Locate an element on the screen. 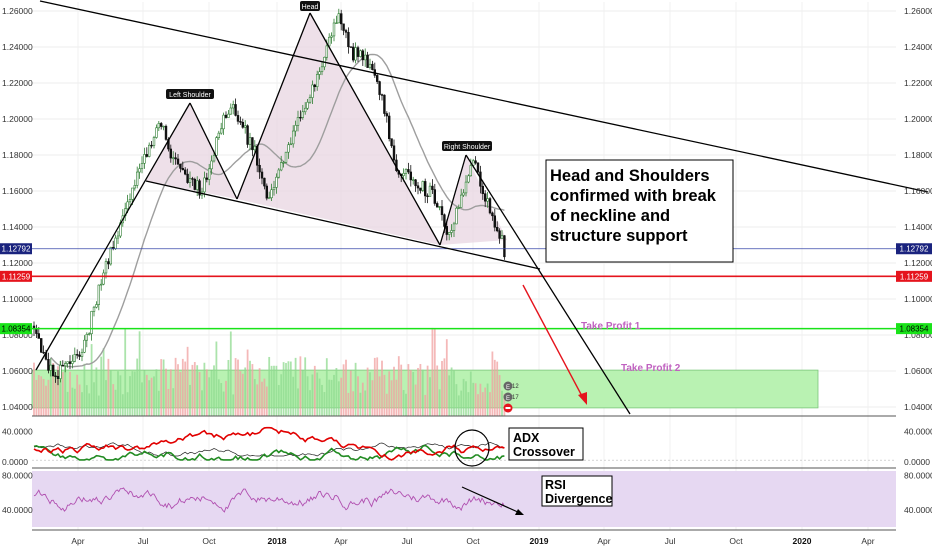 The width and height of the screenshot is (932, 550). current-price-tag-right: 1.12792 is located at coordinates (914, 249).